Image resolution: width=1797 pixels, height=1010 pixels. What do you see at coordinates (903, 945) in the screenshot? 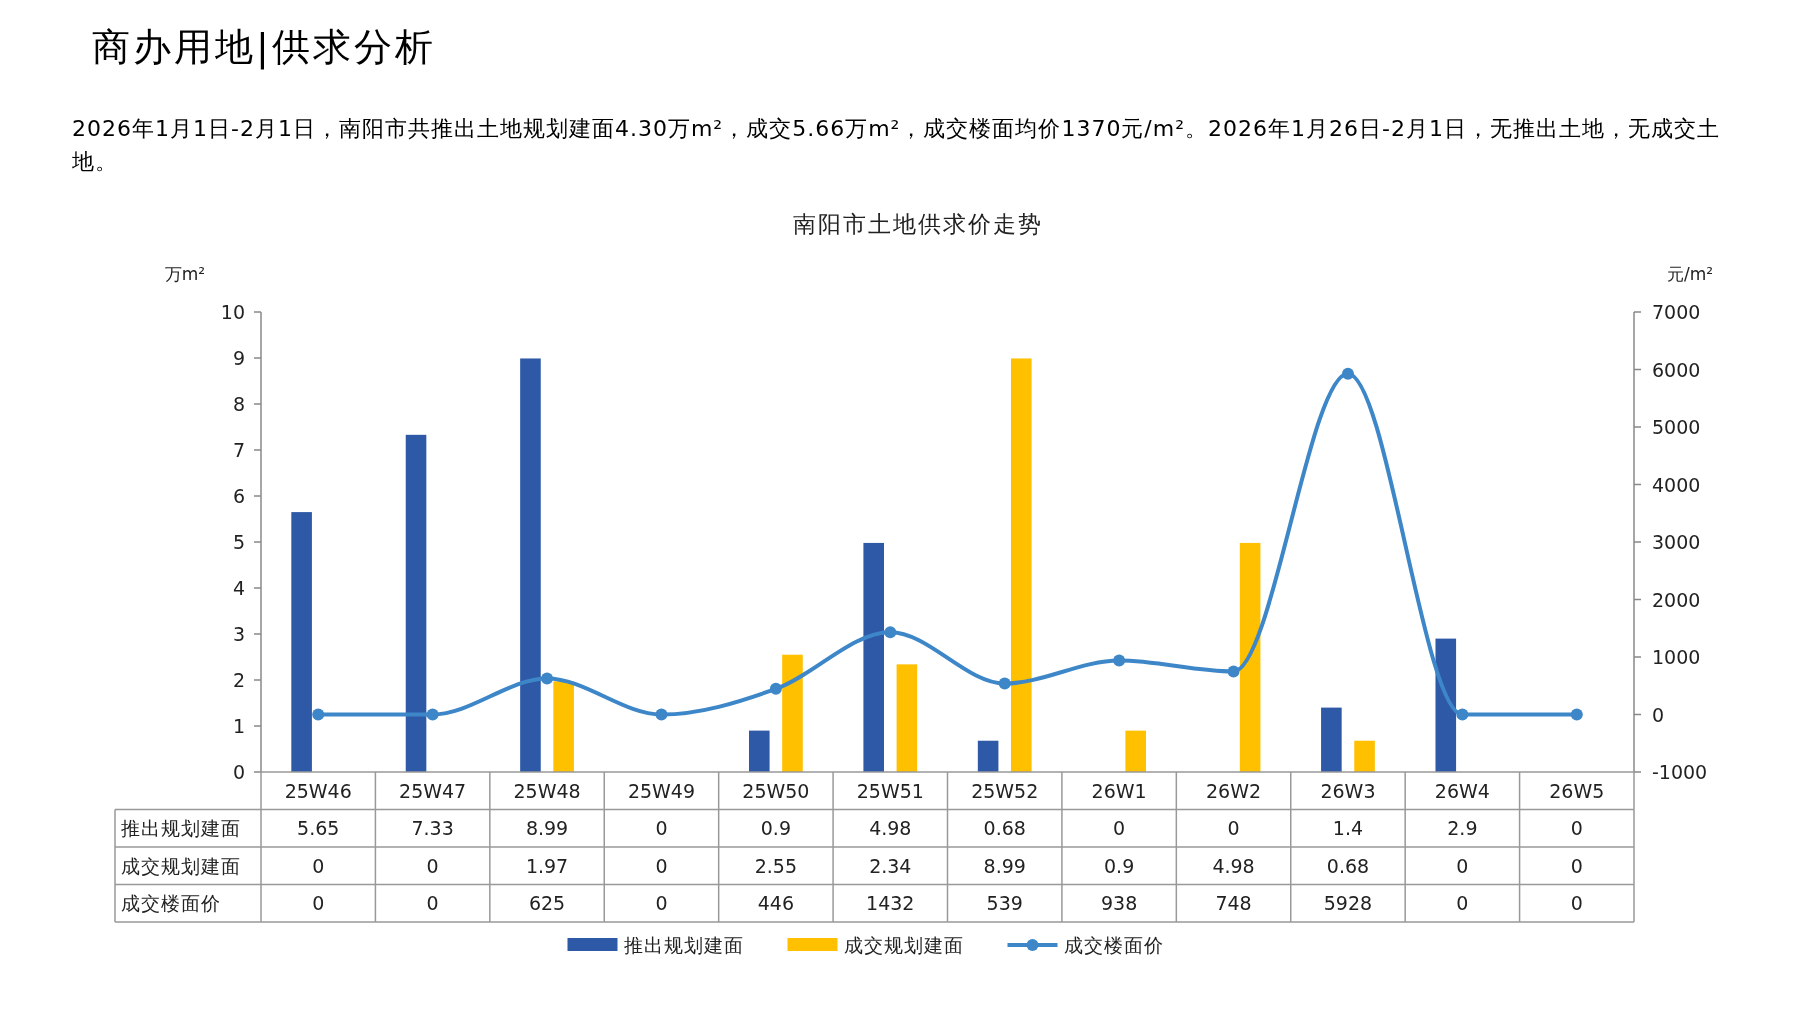
I see `legend-label: 成交规划建面` at bounding box center [903, 945].